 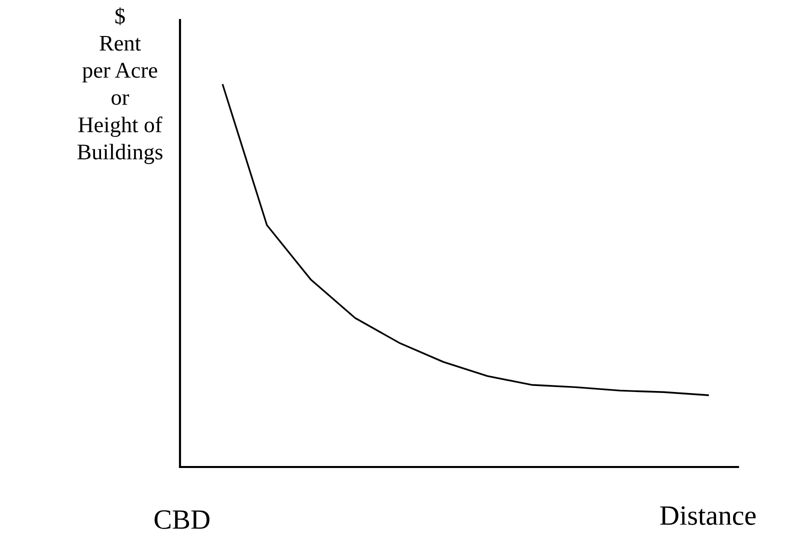 What do you see at coordinates (182, 519) in the screenshot?
I see `text: CBD` at bounding box center [182, 519].